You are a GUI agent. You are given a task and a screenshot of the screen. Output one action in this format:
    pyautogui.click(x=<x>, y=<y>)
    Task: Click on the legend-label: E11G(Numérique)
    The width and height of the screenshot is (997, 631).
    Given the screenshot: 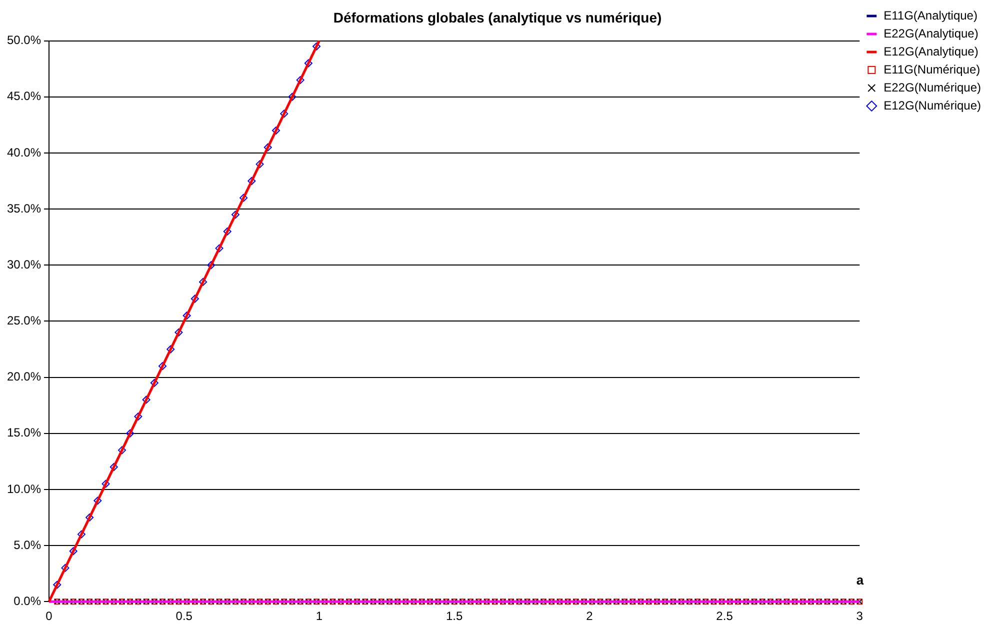 What is the action you would take?
    pyautogui.click(x=932, y=69)
    